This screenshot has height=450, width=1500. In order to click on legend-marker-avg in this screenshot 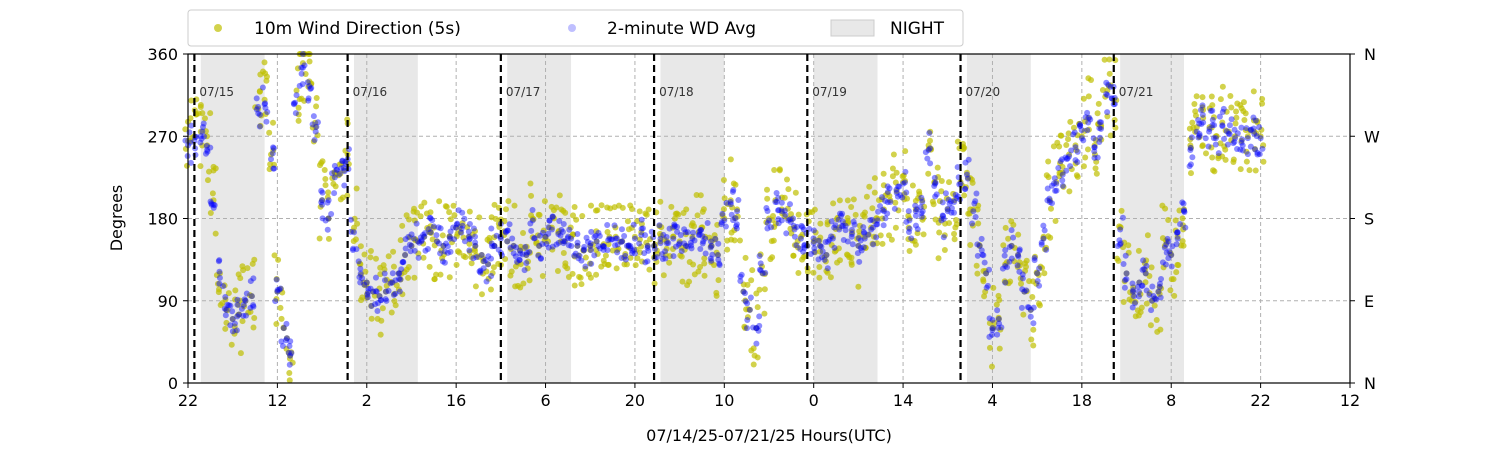, I will do `click(572, 28)`.